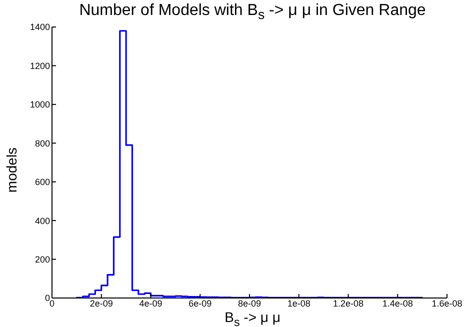 The width and height of the screenshot is (467, 327). I want to click on x-tick-label: 2e-09, so click(101, 303).